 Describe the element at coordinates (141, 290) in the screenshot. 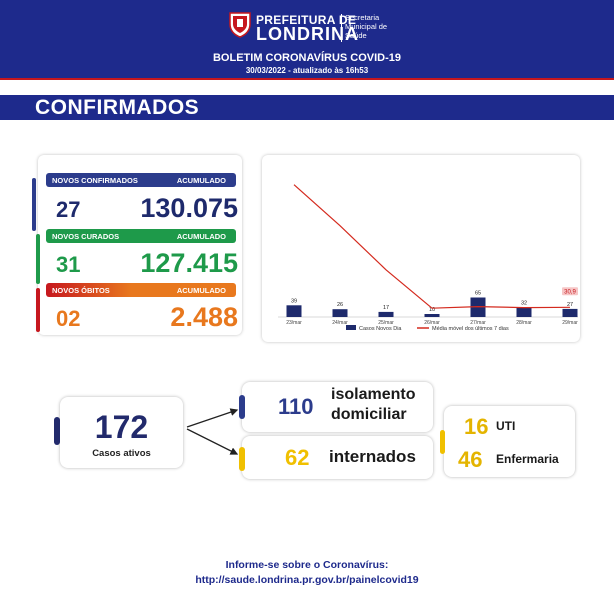

I see `obitos-header: NOVOS ÓBITOS ACUMULADO` at that location.